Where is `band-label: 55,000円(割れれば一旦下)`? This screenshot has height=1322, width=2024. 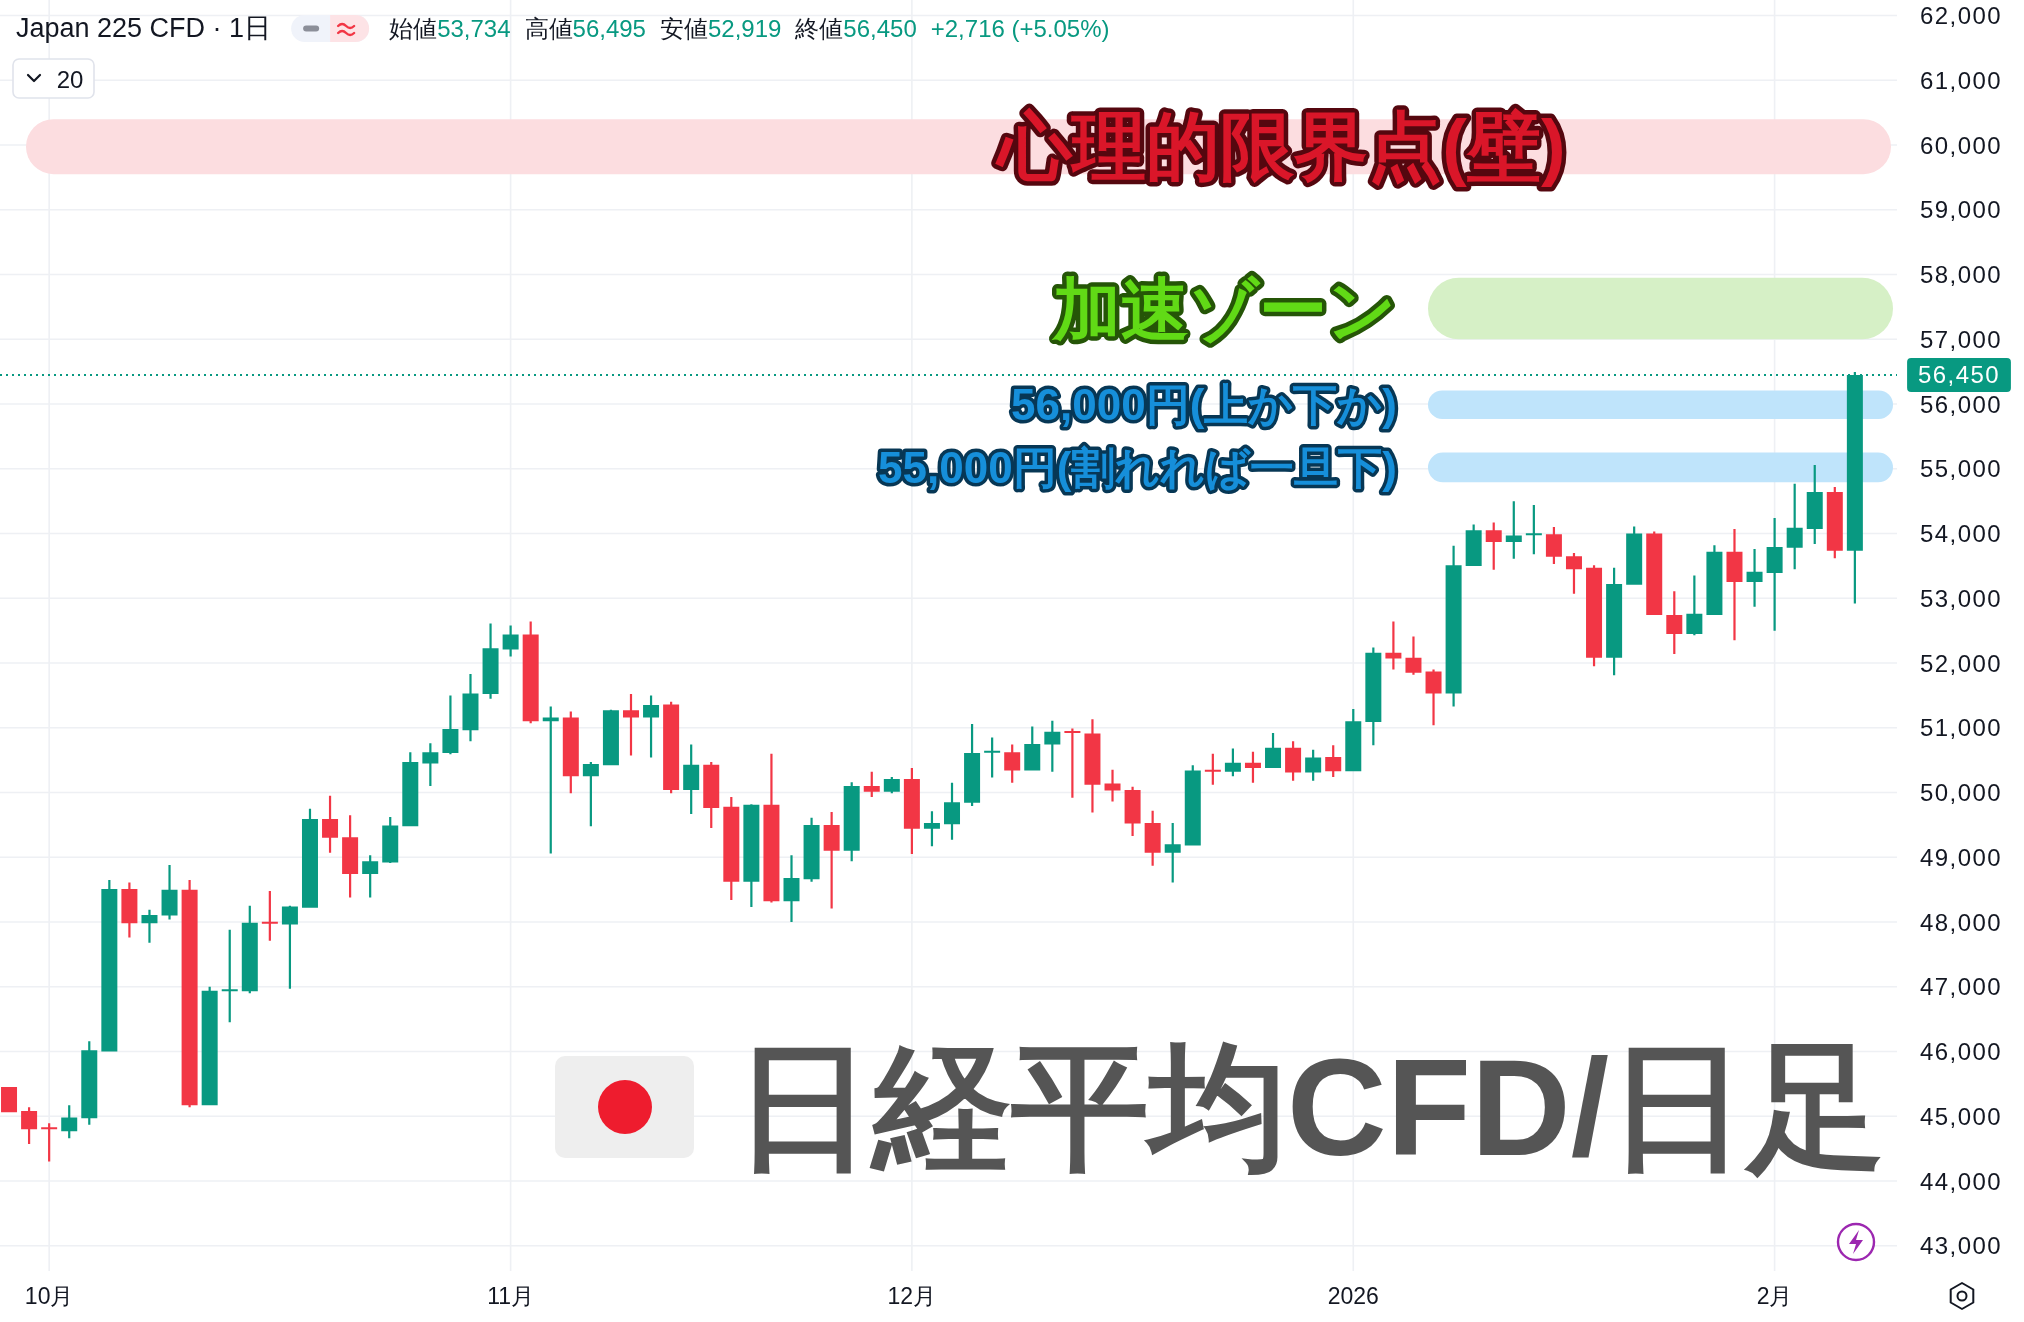
band-label: 55,000円(割れれば一旦下) is located at coordinates (1137, 467).